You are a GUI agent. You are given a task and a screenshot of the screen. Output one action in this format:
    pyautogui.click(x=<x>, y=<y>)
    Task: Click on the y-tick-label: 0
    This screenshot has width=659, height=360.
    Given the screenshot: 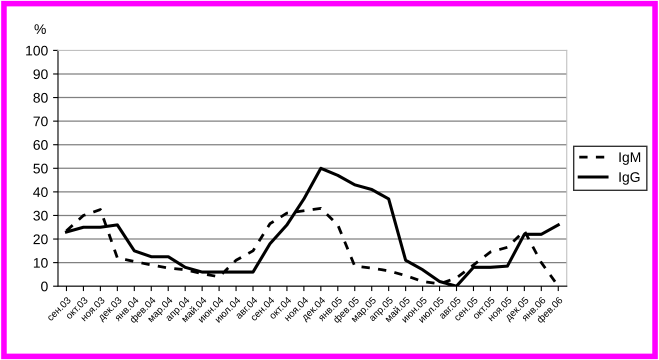 What is the action you would take?
    pyautogui.click(x=44, y=287)
    